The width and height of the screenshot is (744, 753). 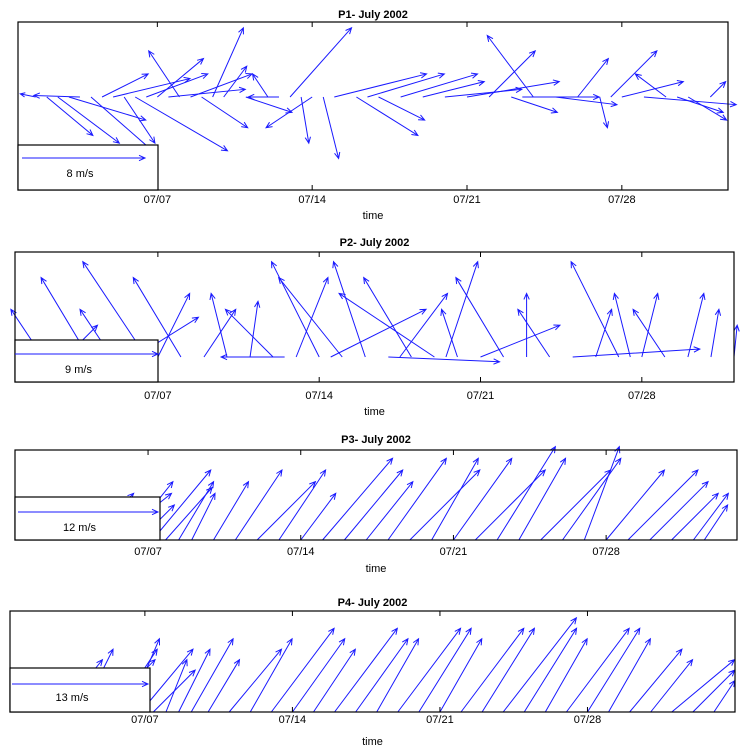 What do you see at coordinates (606, 552) in the screenshot?
I see `x-tick-label: 07/28` at bounding box center [606, 552].